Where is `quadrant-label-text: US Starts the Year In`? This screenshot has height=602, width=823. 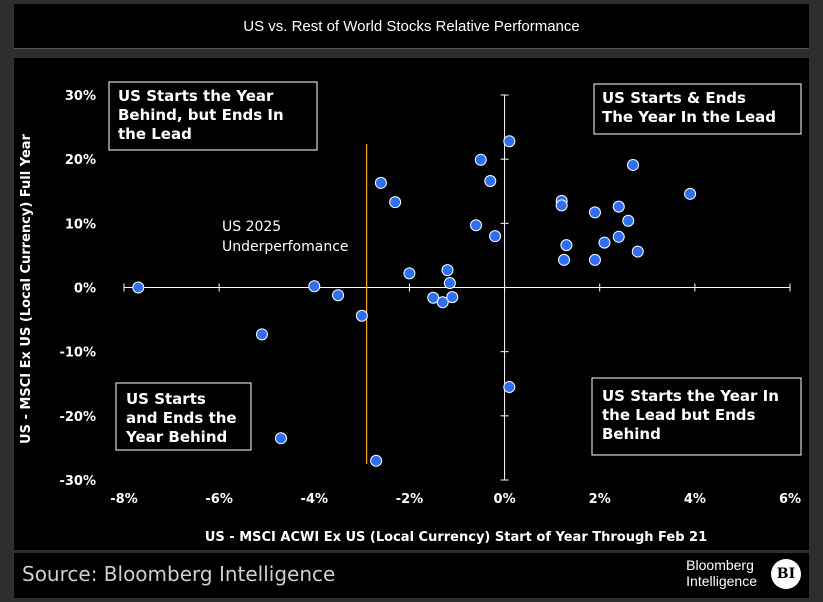
quadrant-label-text: US Starts the Year In is located at coordinates (690, 396).